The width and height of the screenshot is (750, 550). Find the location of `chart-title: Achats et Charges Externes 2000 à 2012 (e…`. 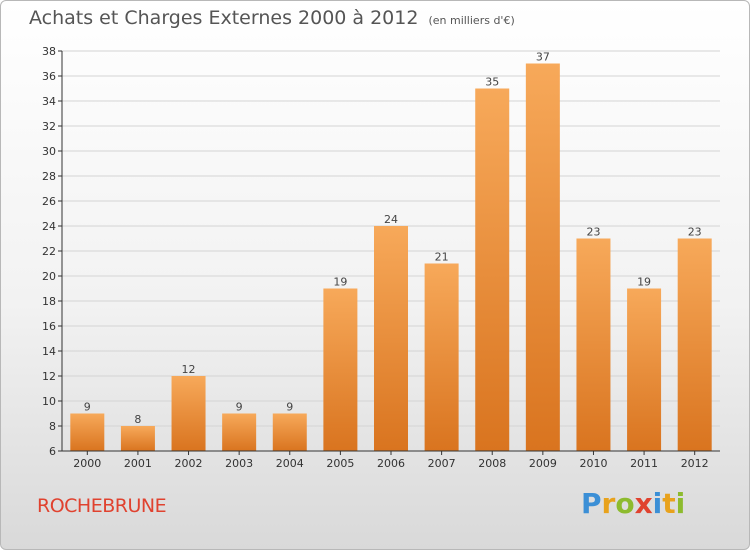

chart-title: Achats et Charges Externes 2000 à 2012 (e… is located at coordinates (272, 18).